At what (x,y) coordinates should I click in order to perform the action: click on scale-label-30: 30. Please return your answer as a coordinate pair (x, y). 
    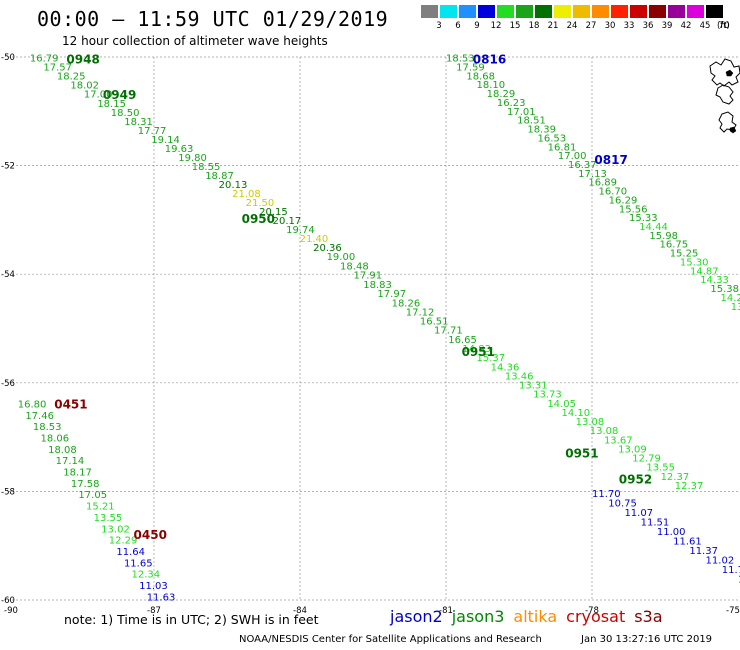
    Looking at the image, I should click on (610, 26).